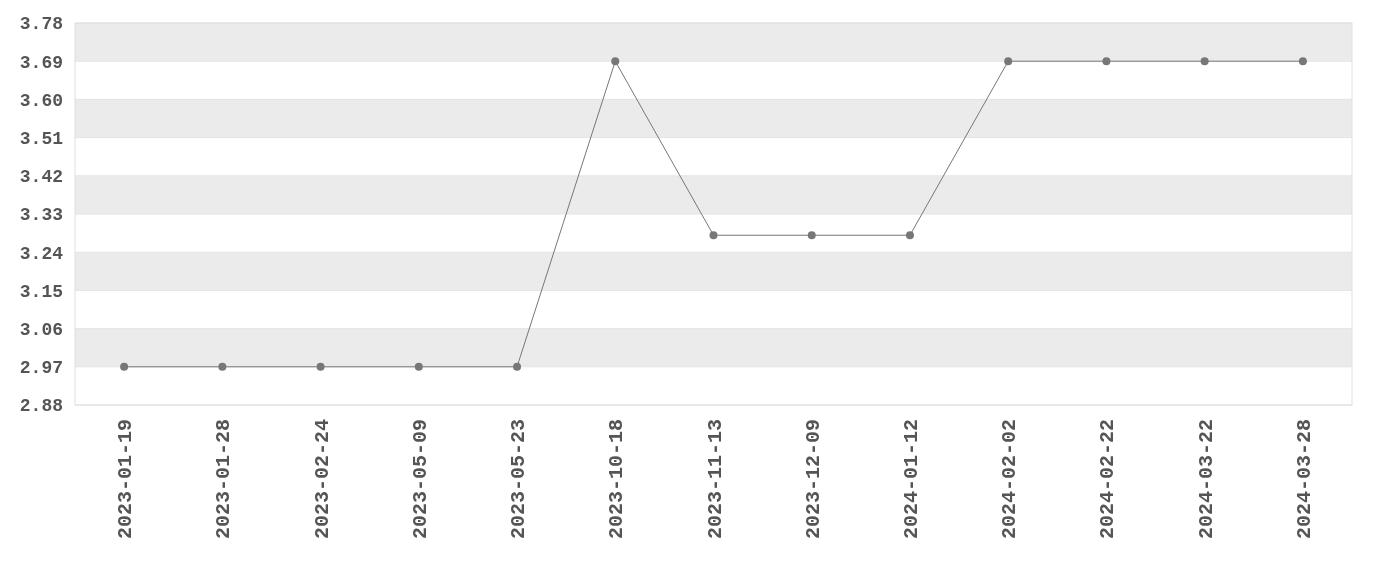 Image resolution: width=1380 pixels, height=580 pixels. Describe the element at coordinates (911, 479) in the screenshot. I see `x-tick-label: 2024-01-12` at that location.